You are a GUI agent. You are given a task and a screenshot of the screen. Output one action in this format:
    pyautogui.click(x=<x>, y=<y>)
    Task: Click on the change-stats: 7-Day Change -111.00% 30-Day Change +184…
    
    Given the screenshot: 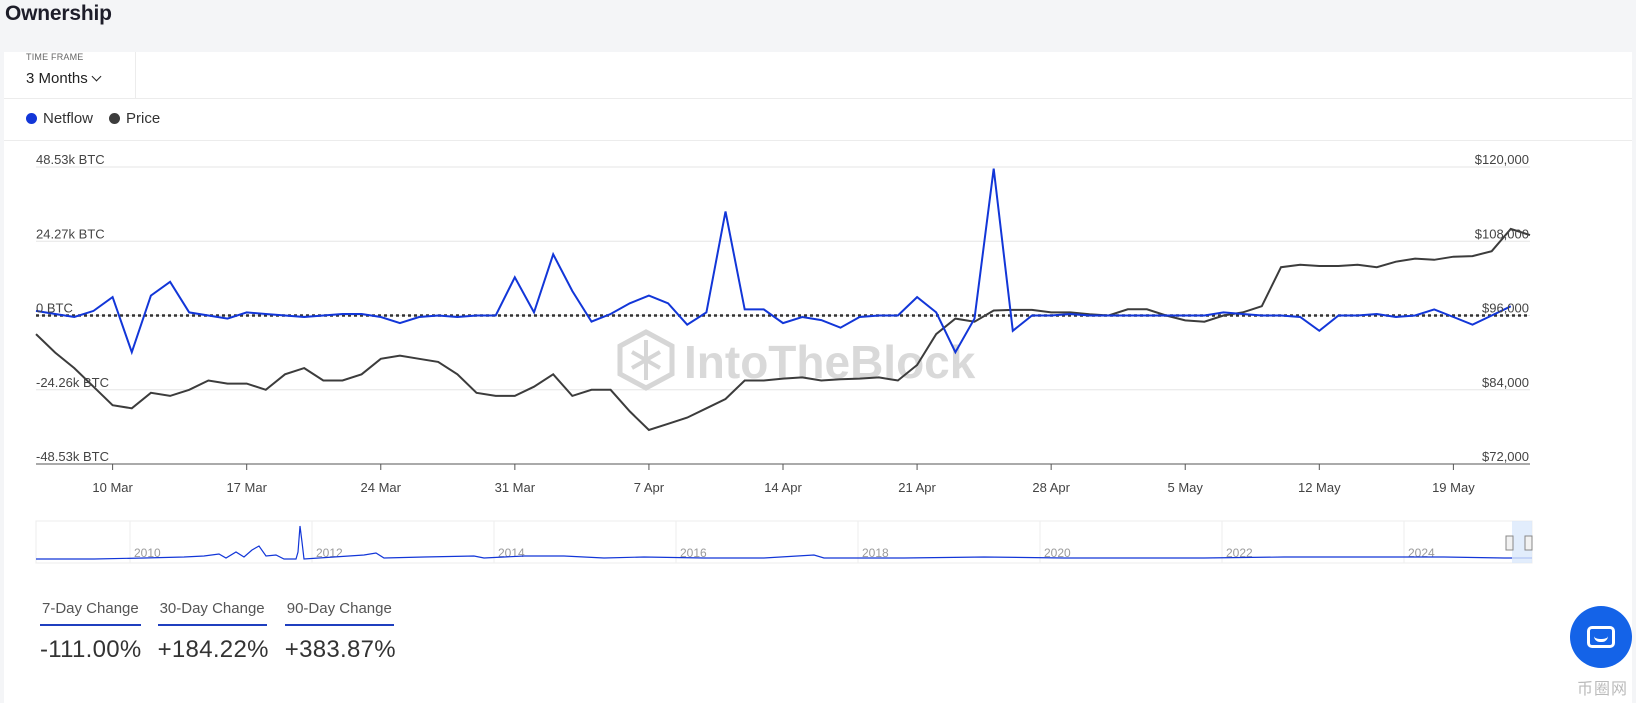 What is the action you would take?
    pyautogui.click(x=226, y=632)
    